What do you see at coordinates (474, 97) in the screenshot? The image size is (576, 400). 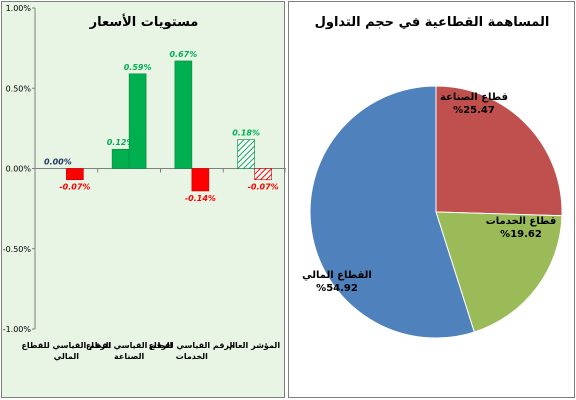 I see `pie-slice-label: قطاع الصناعة` at bounding box center [474, 97].